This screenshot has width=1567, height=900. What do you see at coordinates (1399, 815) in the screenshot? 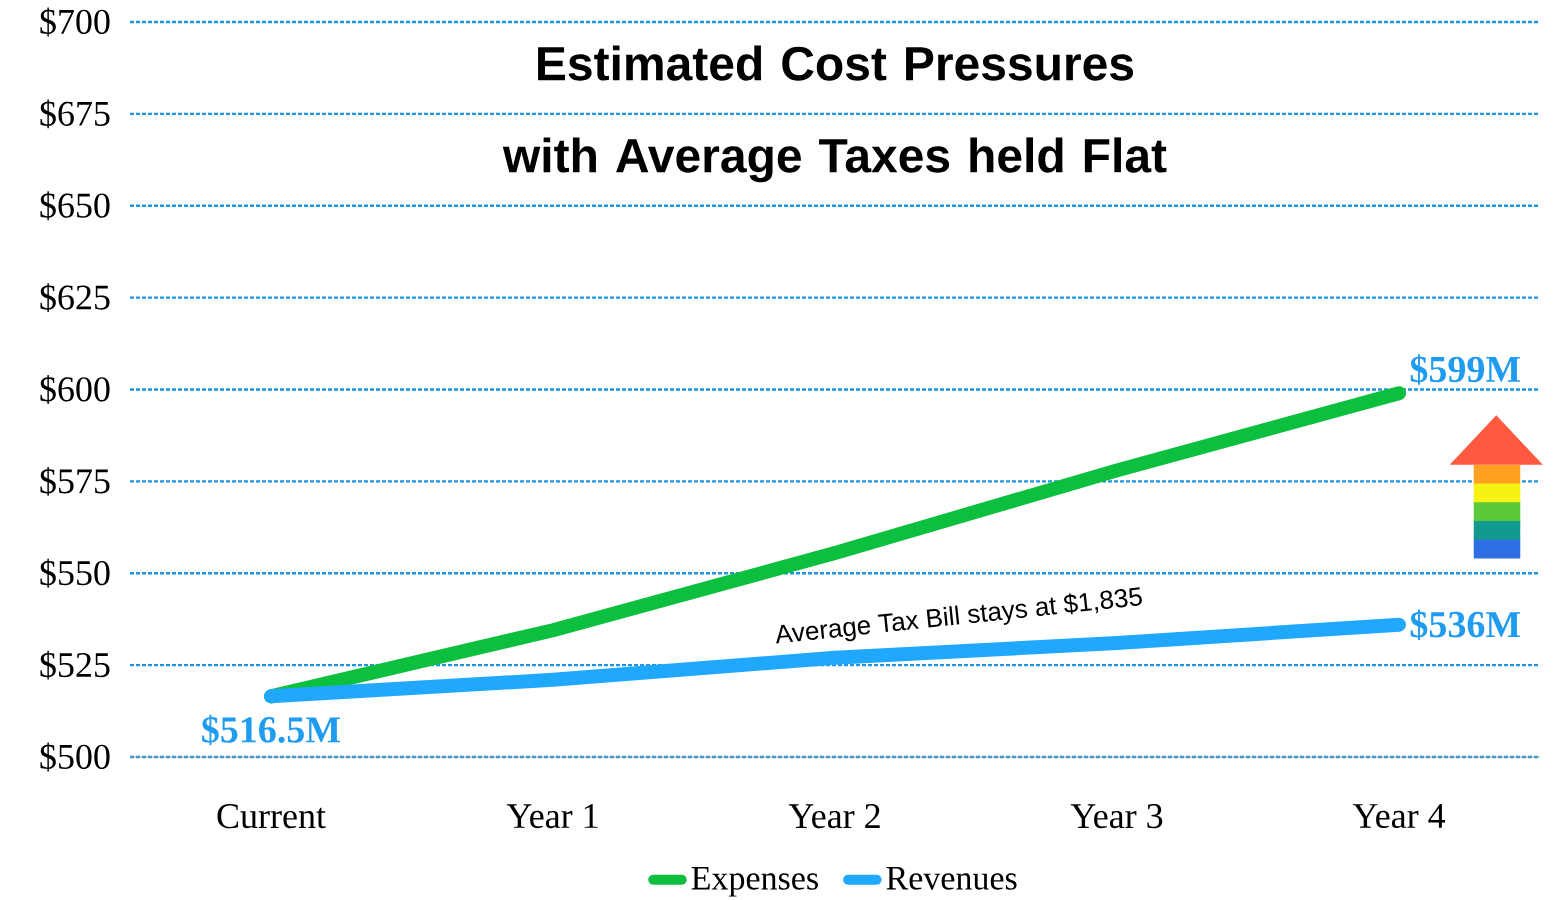
I see `x-tick-label: Year 4` at bounding box center [1399, 815].